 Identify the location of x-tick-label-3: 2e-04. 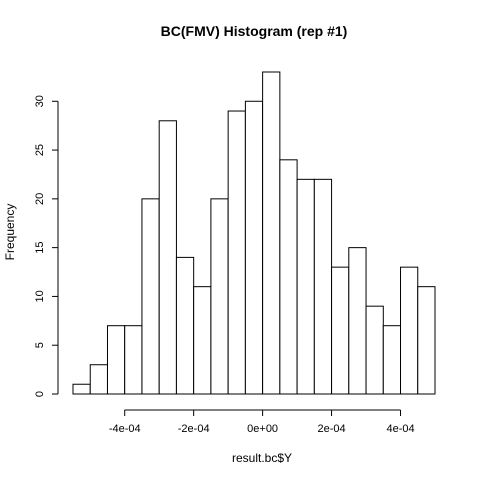
(332, 429).